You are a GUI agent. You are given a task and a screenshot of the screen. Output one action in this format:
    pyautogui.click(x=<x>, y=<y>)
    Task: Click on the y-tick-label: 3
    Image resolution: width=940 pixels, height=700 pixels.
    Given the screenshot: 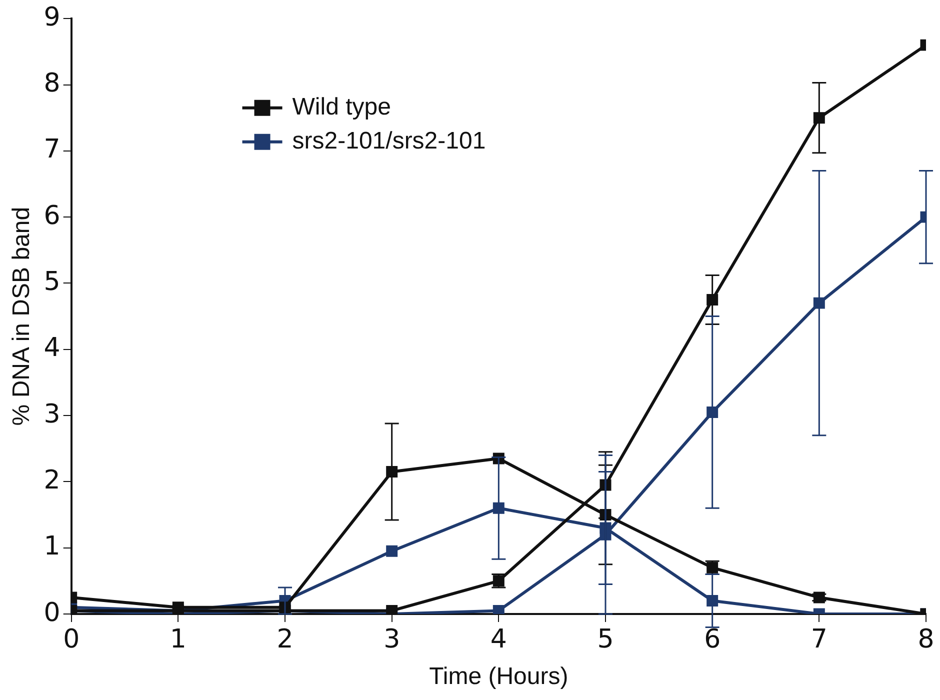 What is the action you would take?
    pyautogui.click(x=52, y=414)
    